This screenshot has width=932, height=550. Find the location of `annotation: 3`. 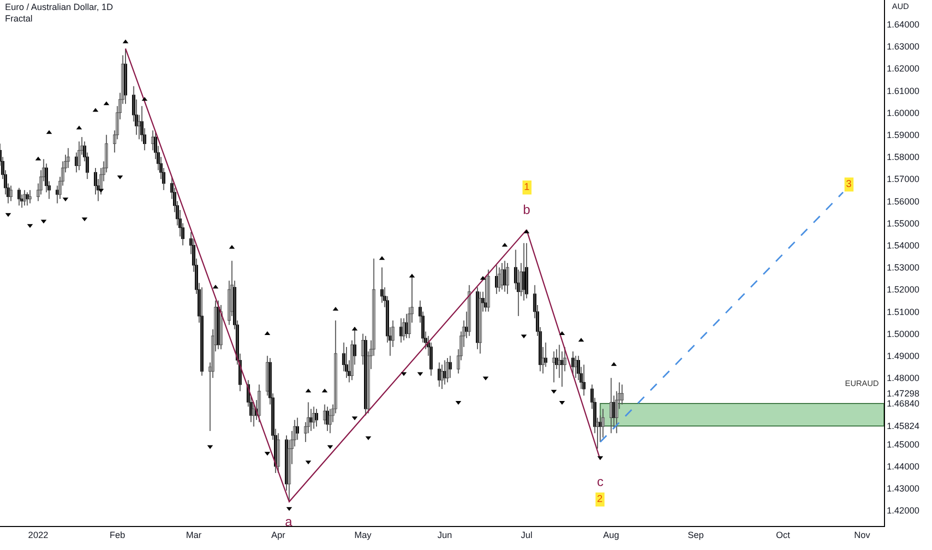

annotation: 3 is located at coordinates (849, 184).